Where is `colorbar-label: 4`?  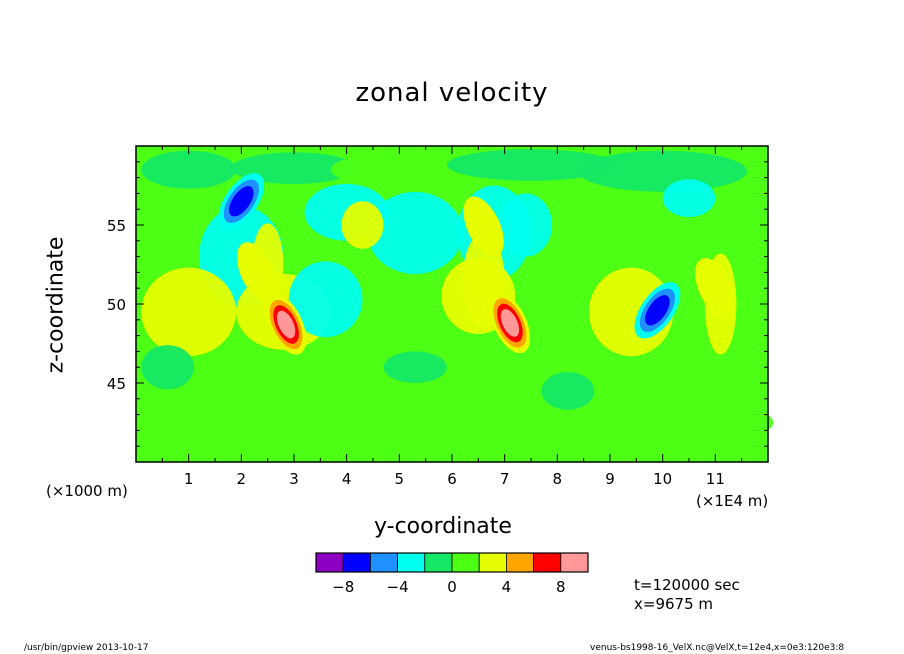
colorbar-label: 4 is located at coordinates (507, 587).